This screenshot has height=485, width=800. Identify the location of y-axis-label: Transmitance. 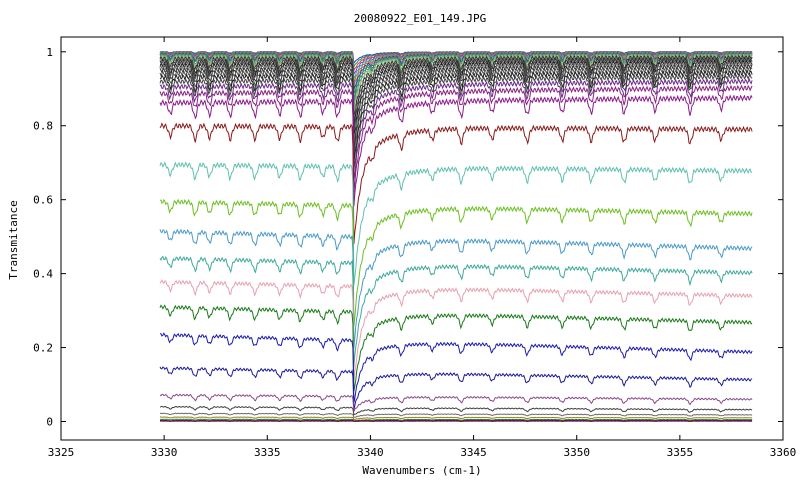
(13, 239).